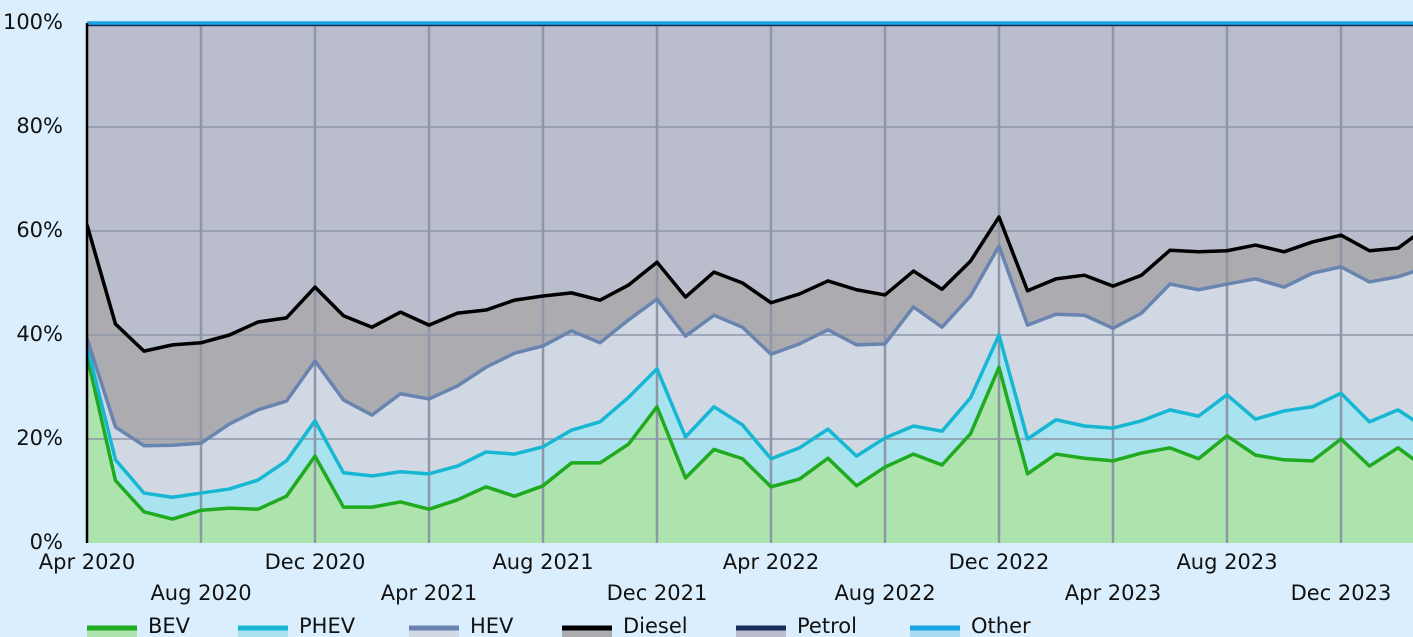  I want to click on y-tick-label: 60%, so click(39, 230).